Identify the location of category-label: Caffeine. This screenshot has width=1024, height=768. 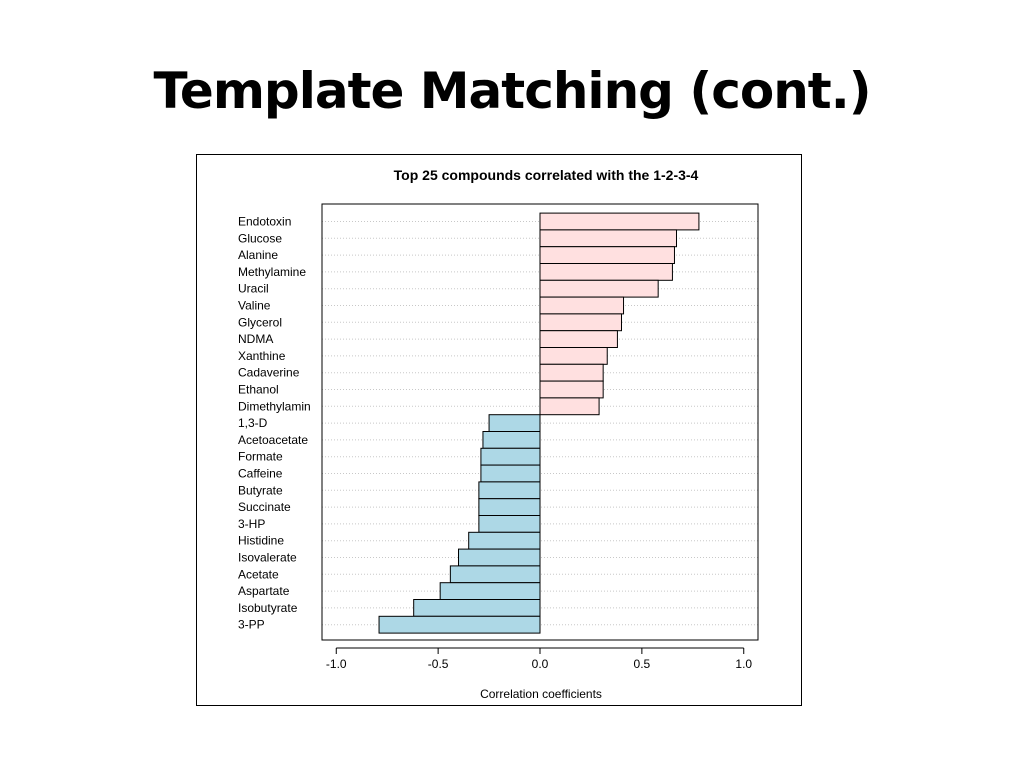
(260, 474).